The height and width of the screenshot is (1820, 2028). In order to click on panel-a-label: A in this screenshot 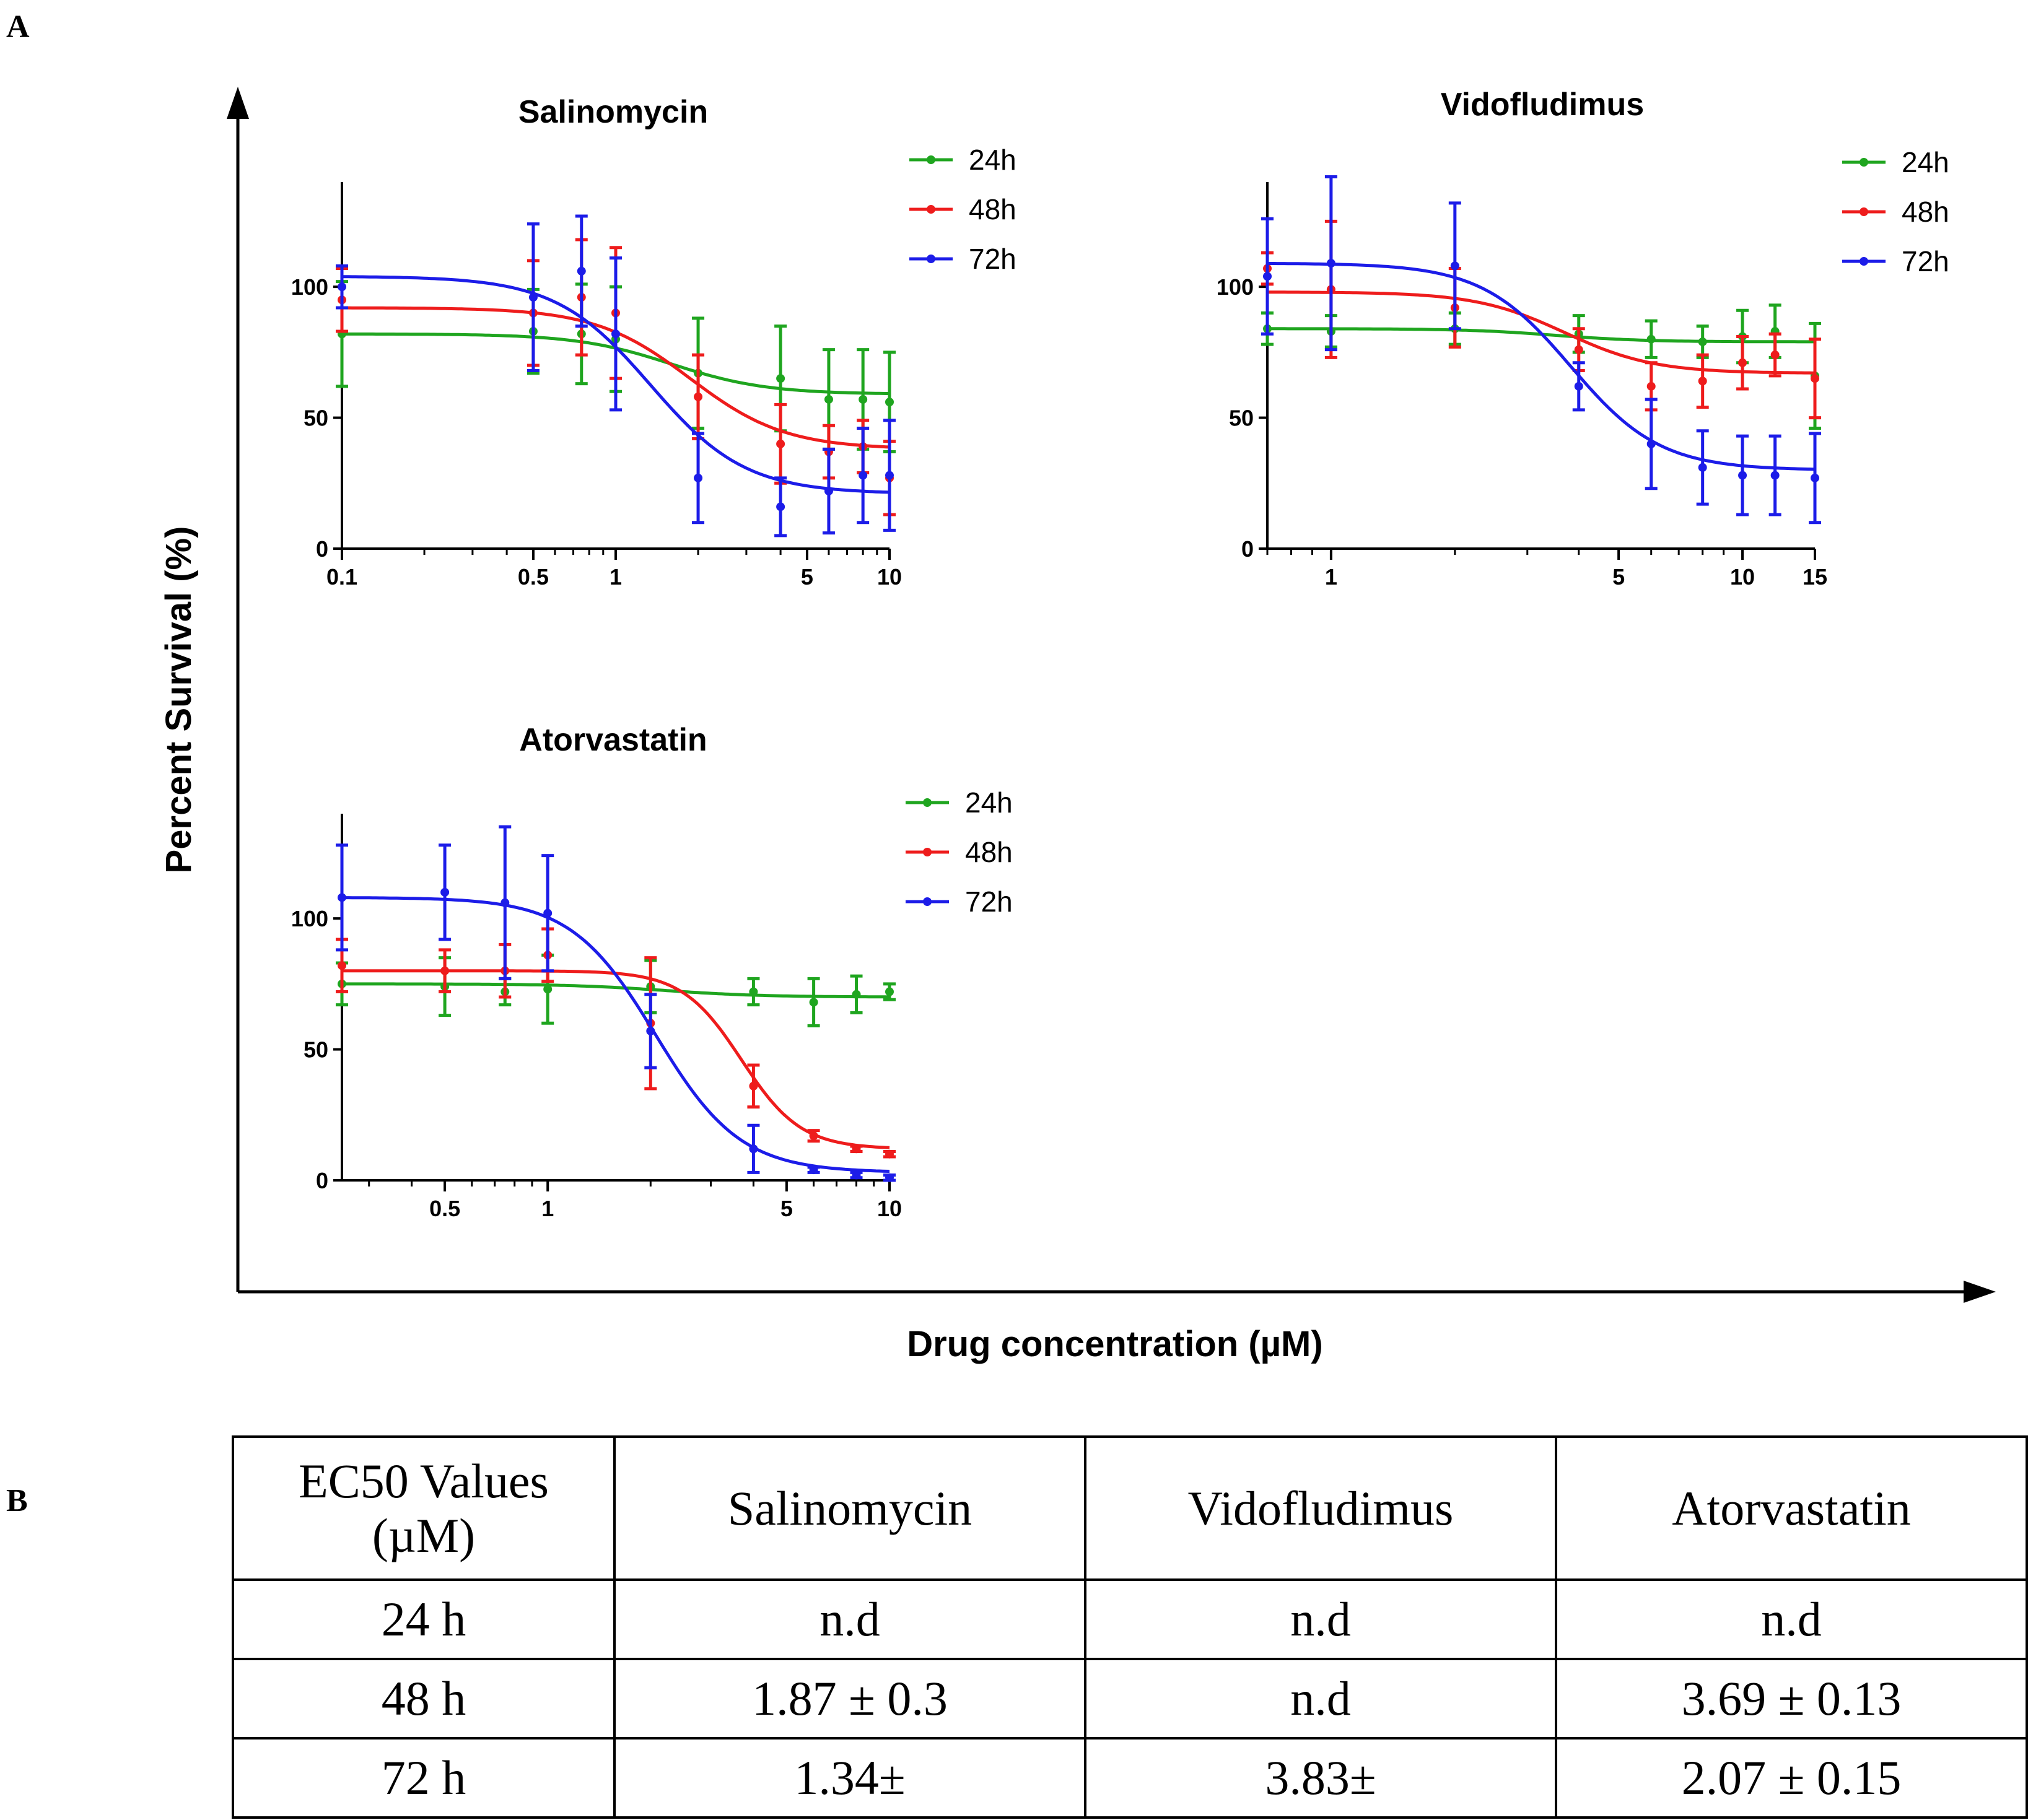, I will do `click(18, 27)`.